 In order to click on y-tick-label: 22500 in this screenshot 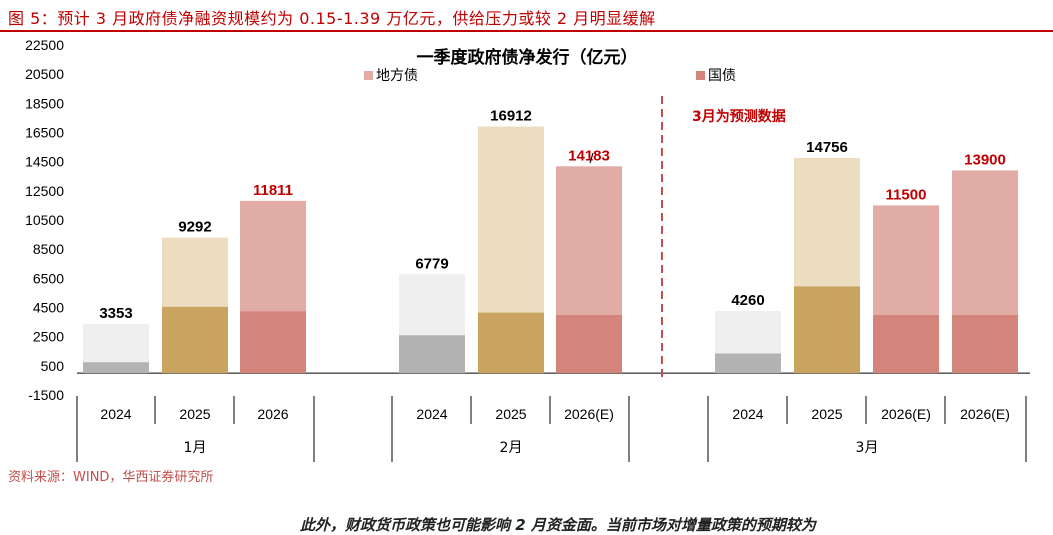, I will do `click(44, 45)`.